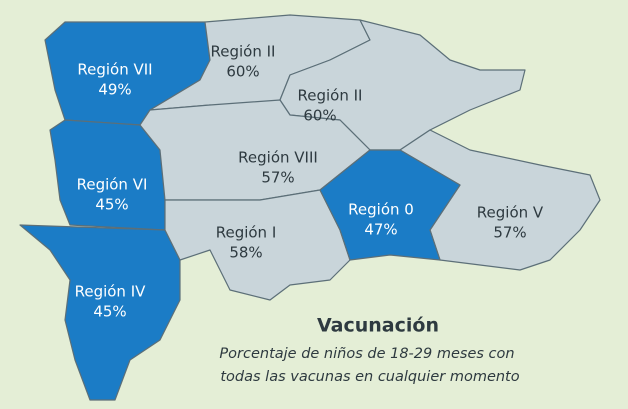  What do you see at coordinates (245, 253) in the screenshot?
I see `region-value: 58%` at bounding box center [245, 253].